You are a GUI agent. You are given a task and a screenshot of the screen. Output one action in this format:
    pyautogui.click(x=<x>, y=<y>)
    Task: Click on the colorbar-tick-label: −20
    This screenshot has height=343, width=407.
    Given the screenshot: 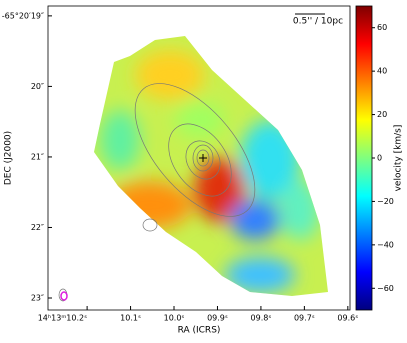 What is the action you would take?
    pyautogui.click(x=385, y=201)
    